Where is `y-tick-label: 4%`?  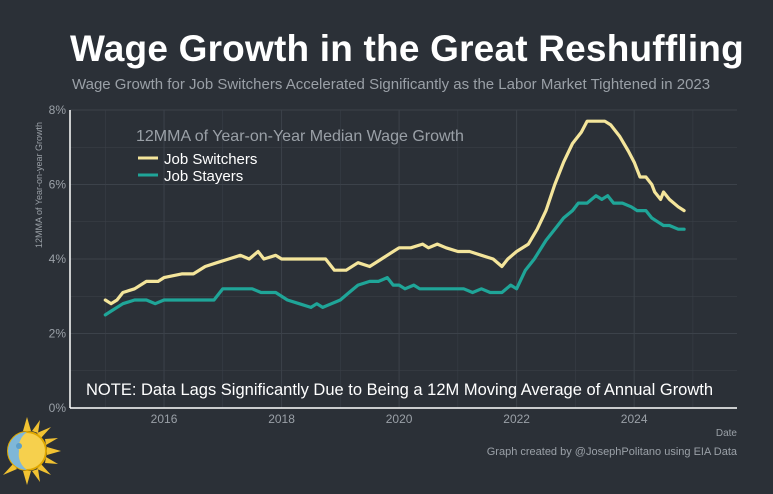 y-tick-label: 4% is located at coordinates (58, 259).